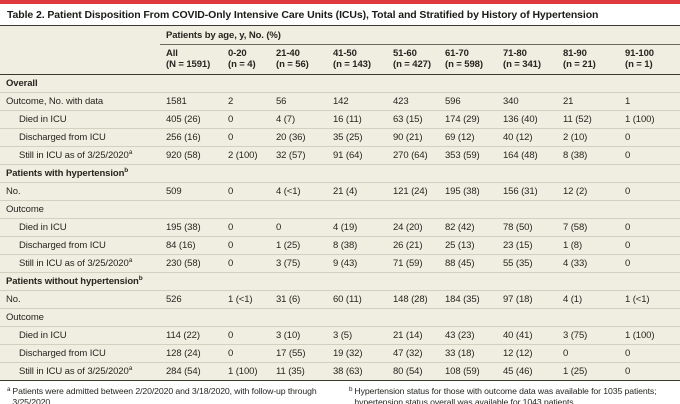 Image resolution: width=680 pixels, height=404 pixels. Describe the element at coordinates (639, 53) in the screenshot. I see `column-header-range: 91-100` at that location.